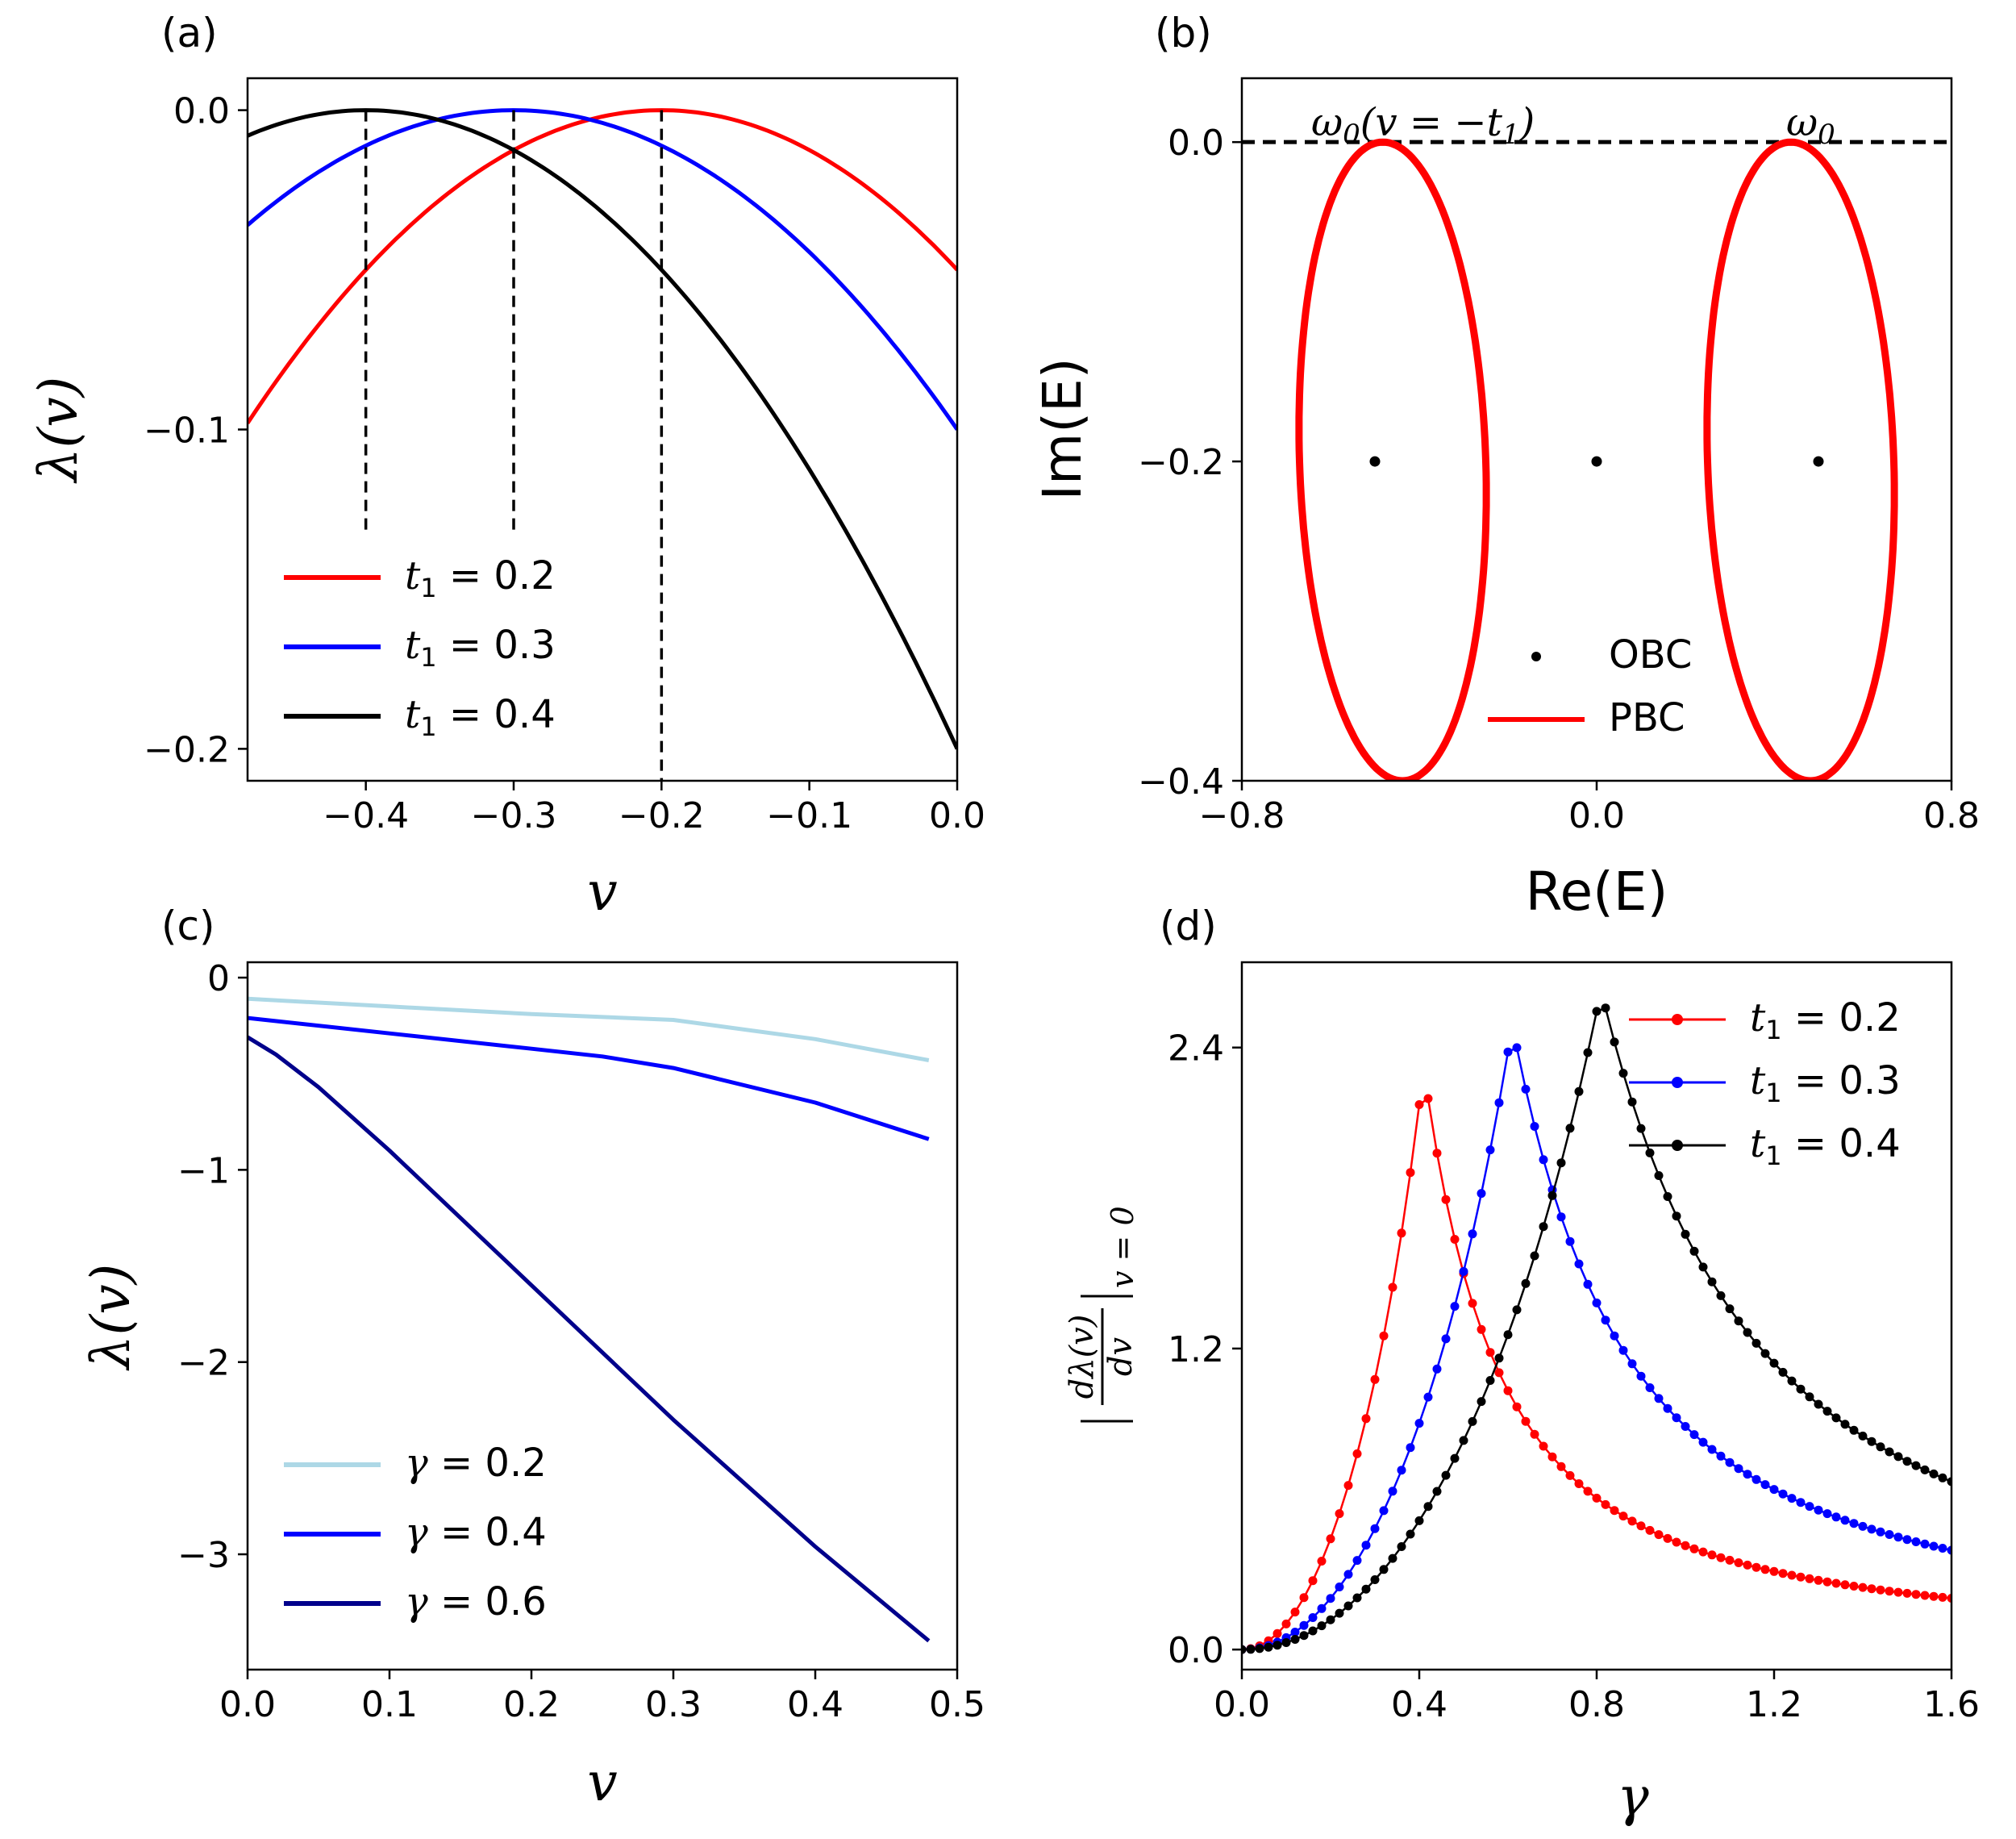 The width and height of the screenshot is (2016, 1839). What do you see at coordinates (204, 1555) in the screenshot?
I see `y-tick-label: −3` at bounding box center [204, 1555].